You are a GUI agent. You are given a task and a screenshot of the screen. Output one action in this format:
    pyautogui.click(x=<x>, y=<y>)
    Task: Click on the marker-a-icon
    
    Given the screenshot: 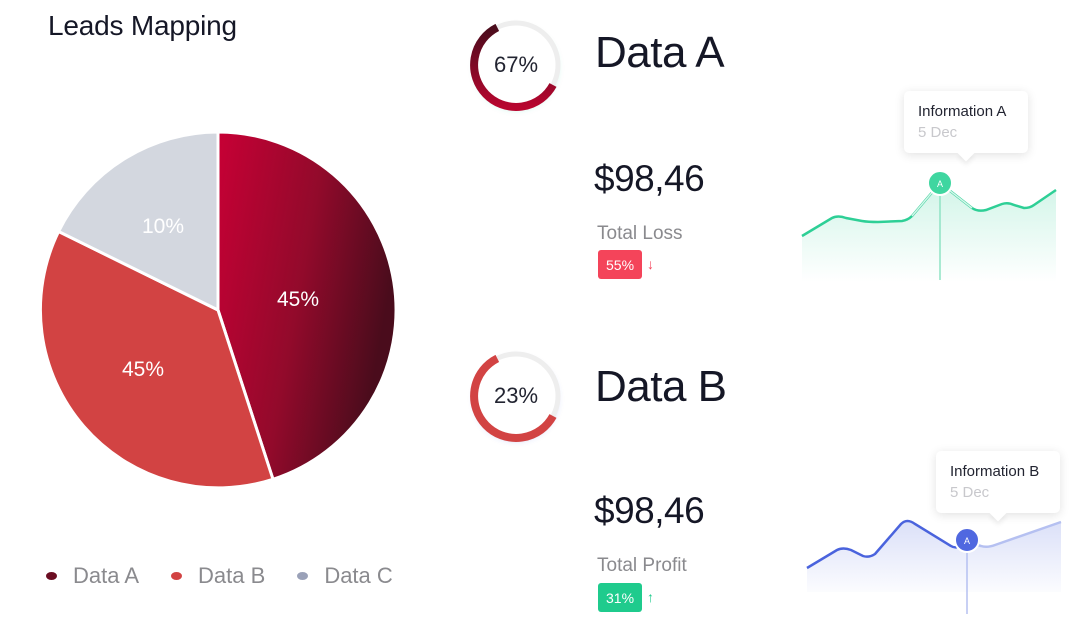 What is the action you would take?
    pyautogui.click(x=940, y=183)
    